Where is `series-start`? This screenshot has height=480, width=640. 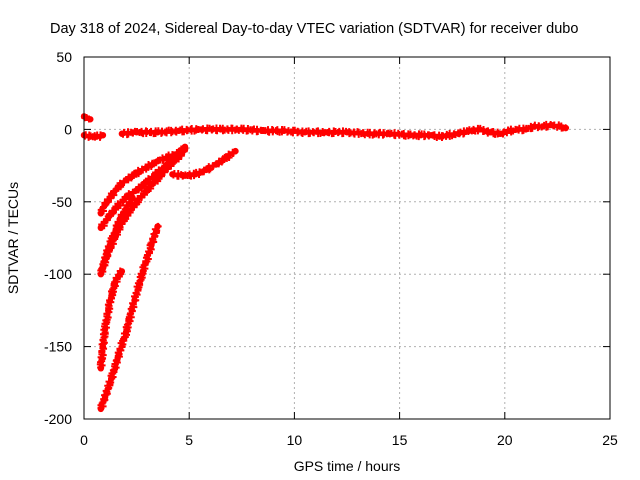
series-start is located at coordinates (87, 118).